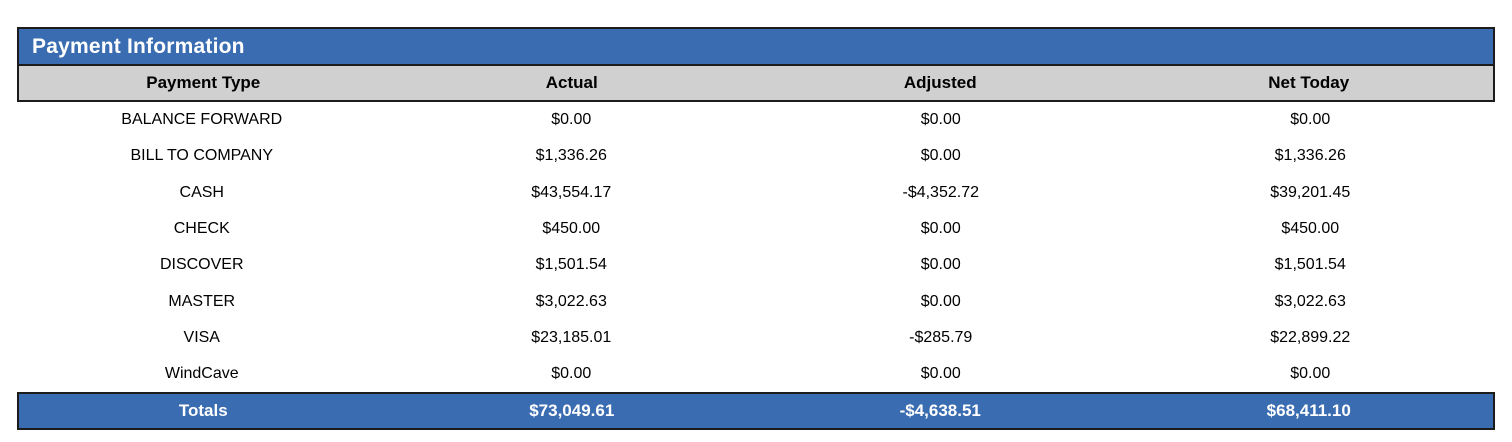  I want to click on actual-cell: $3,022.63, so click(571, 301).